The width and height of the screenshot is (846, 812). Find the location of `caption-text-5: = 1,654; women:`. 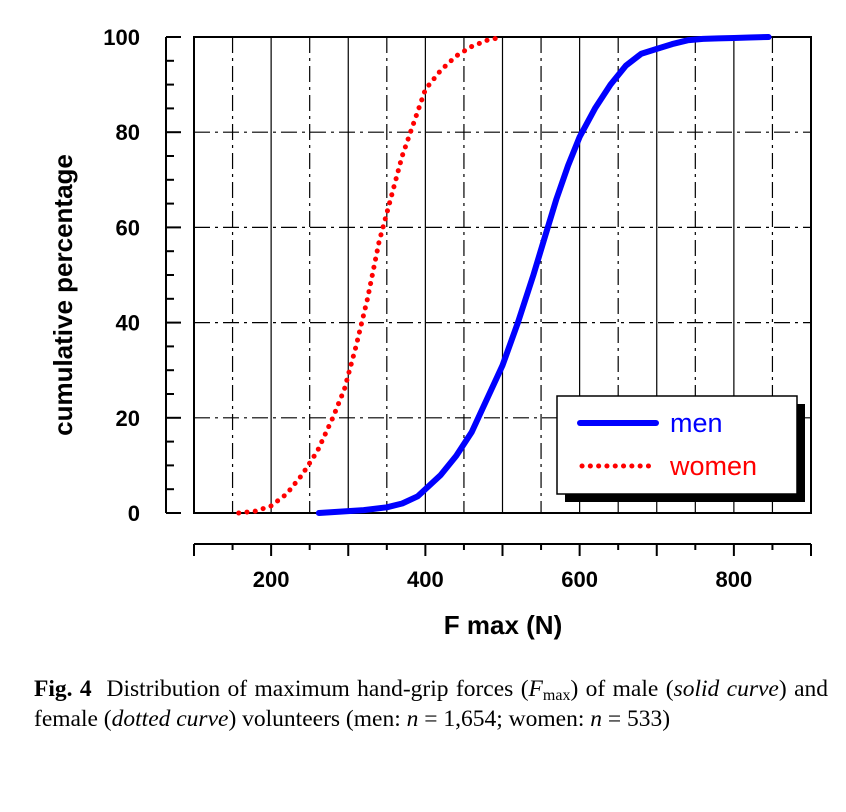

caption-text-5: = 1,654; women: is located at coordinates (504, 719).